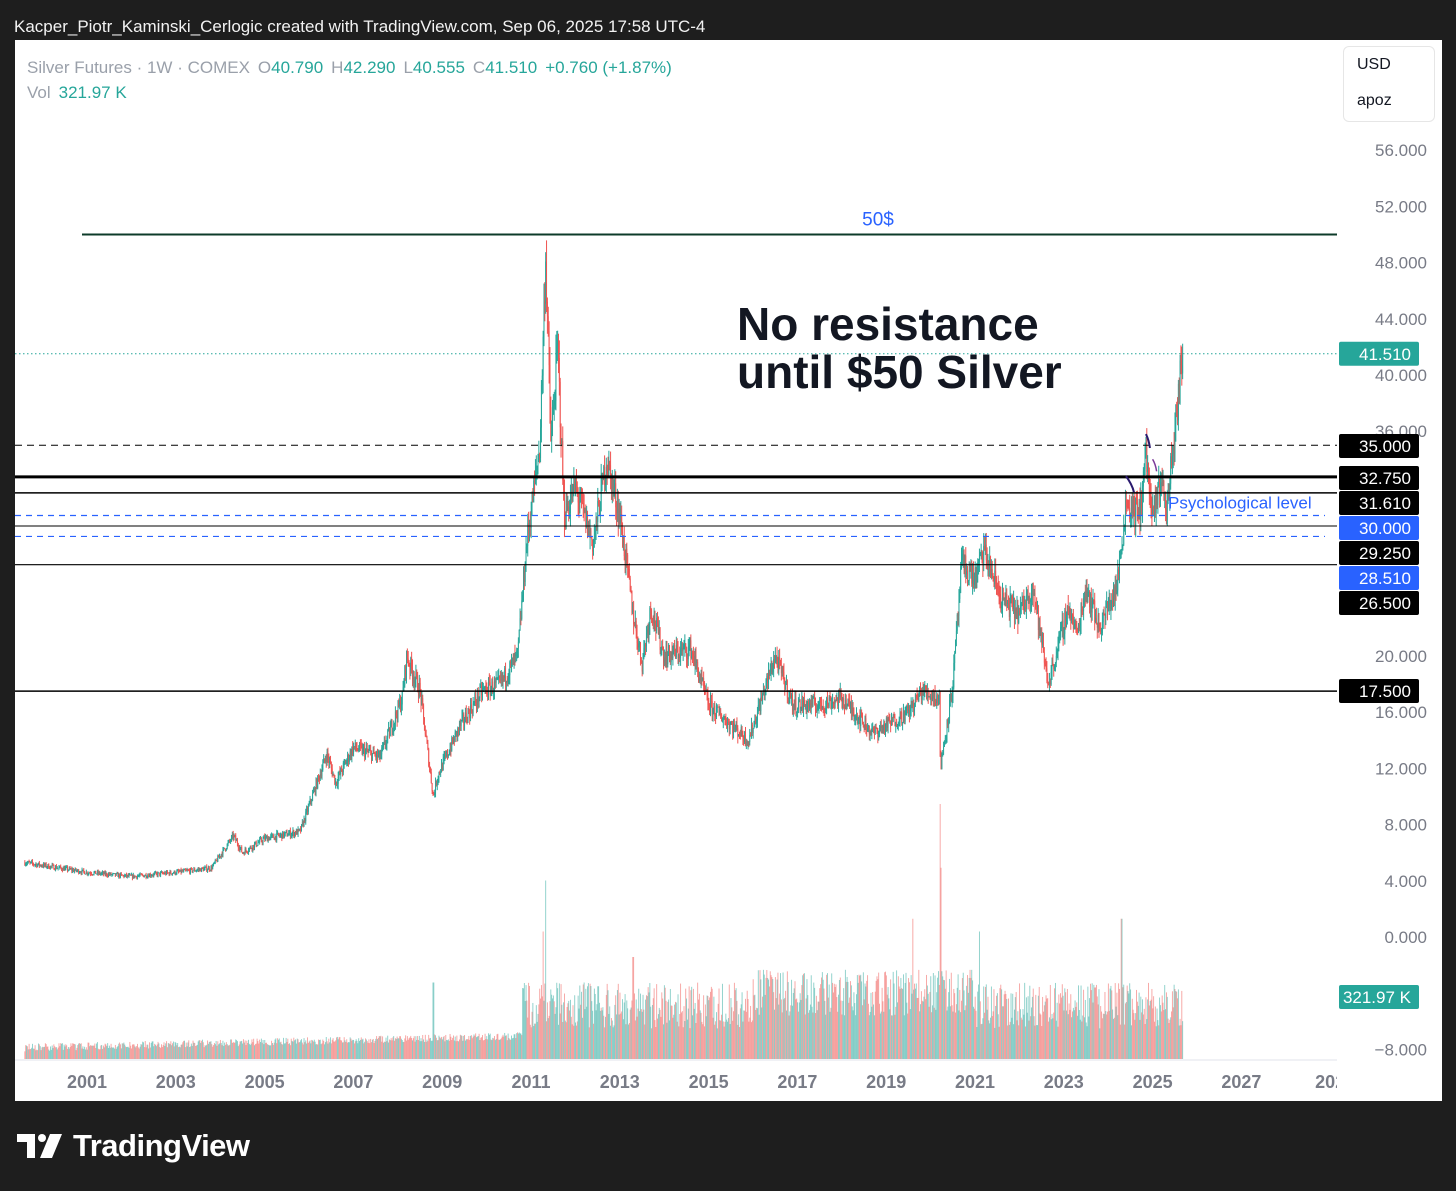 This screenshot has width=1456, height=1191. I want to click on currency-selector: USD apoz, so click(1389, 84).